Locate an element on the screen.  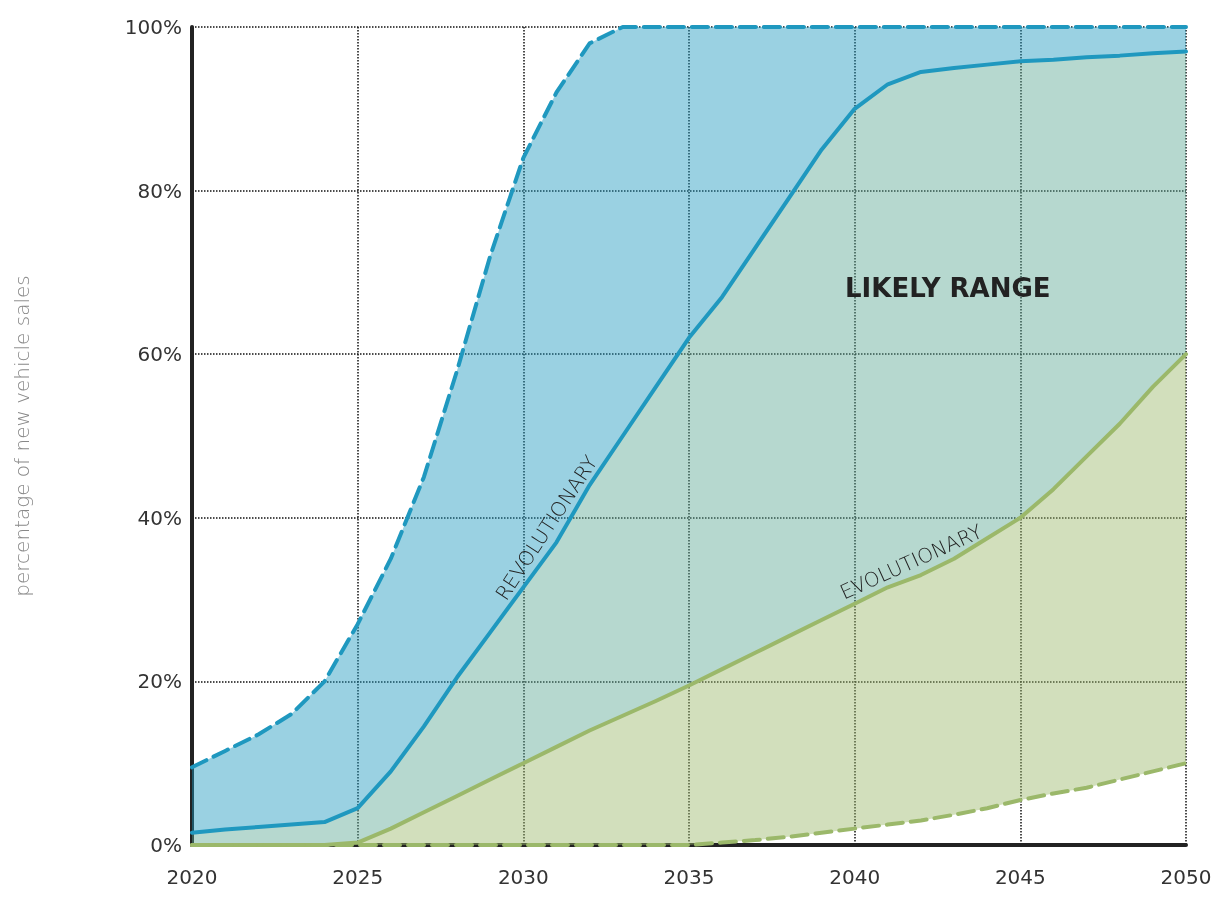
y-tick-label: 100% is located at coordinates (153, 27).